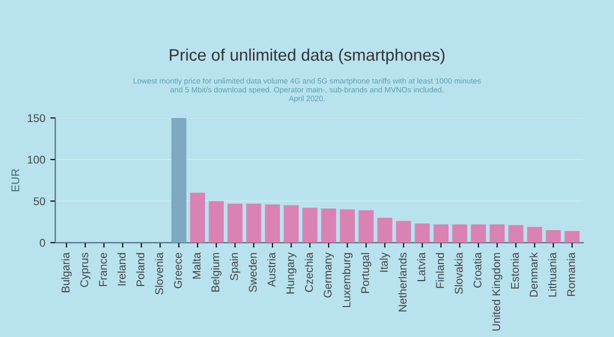 The image size is (614, 337). What do you see at coordinates (121, 269) in the screenshot?
I see `x-tick-label: Ireland` at bounding box center [121, 269].